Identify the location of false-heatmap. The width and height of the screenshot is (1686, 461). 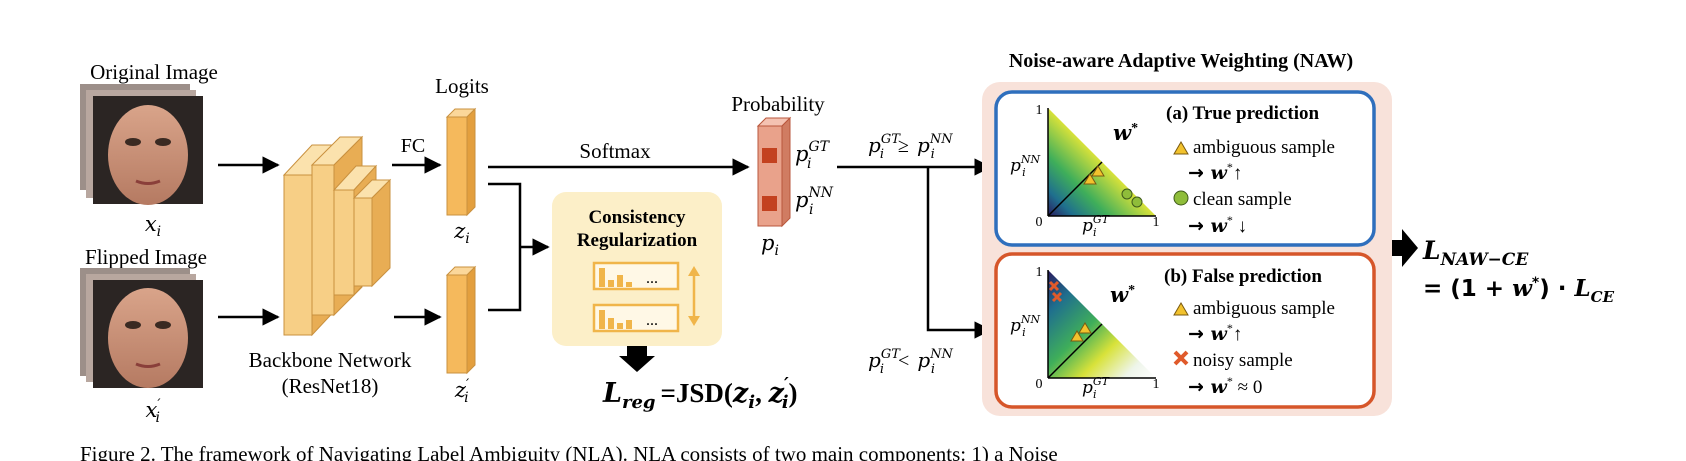
(1101, 324).